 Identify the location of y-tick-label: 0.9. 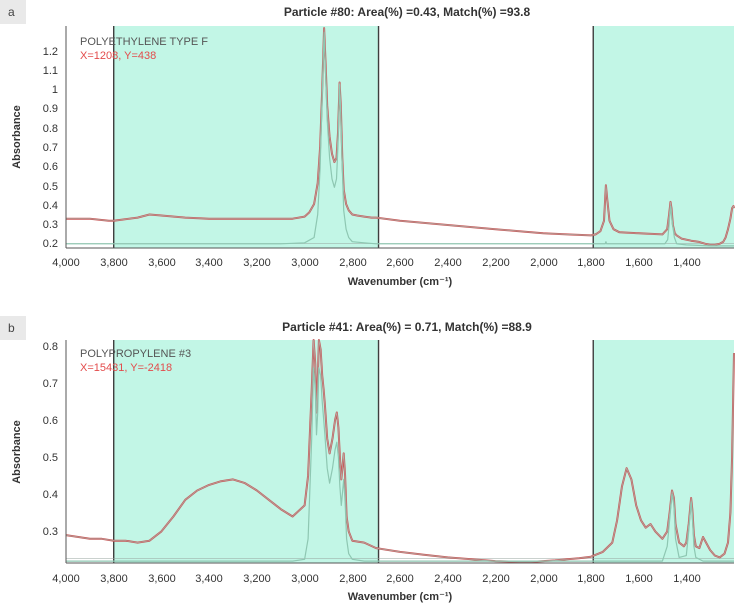
(50, 109).